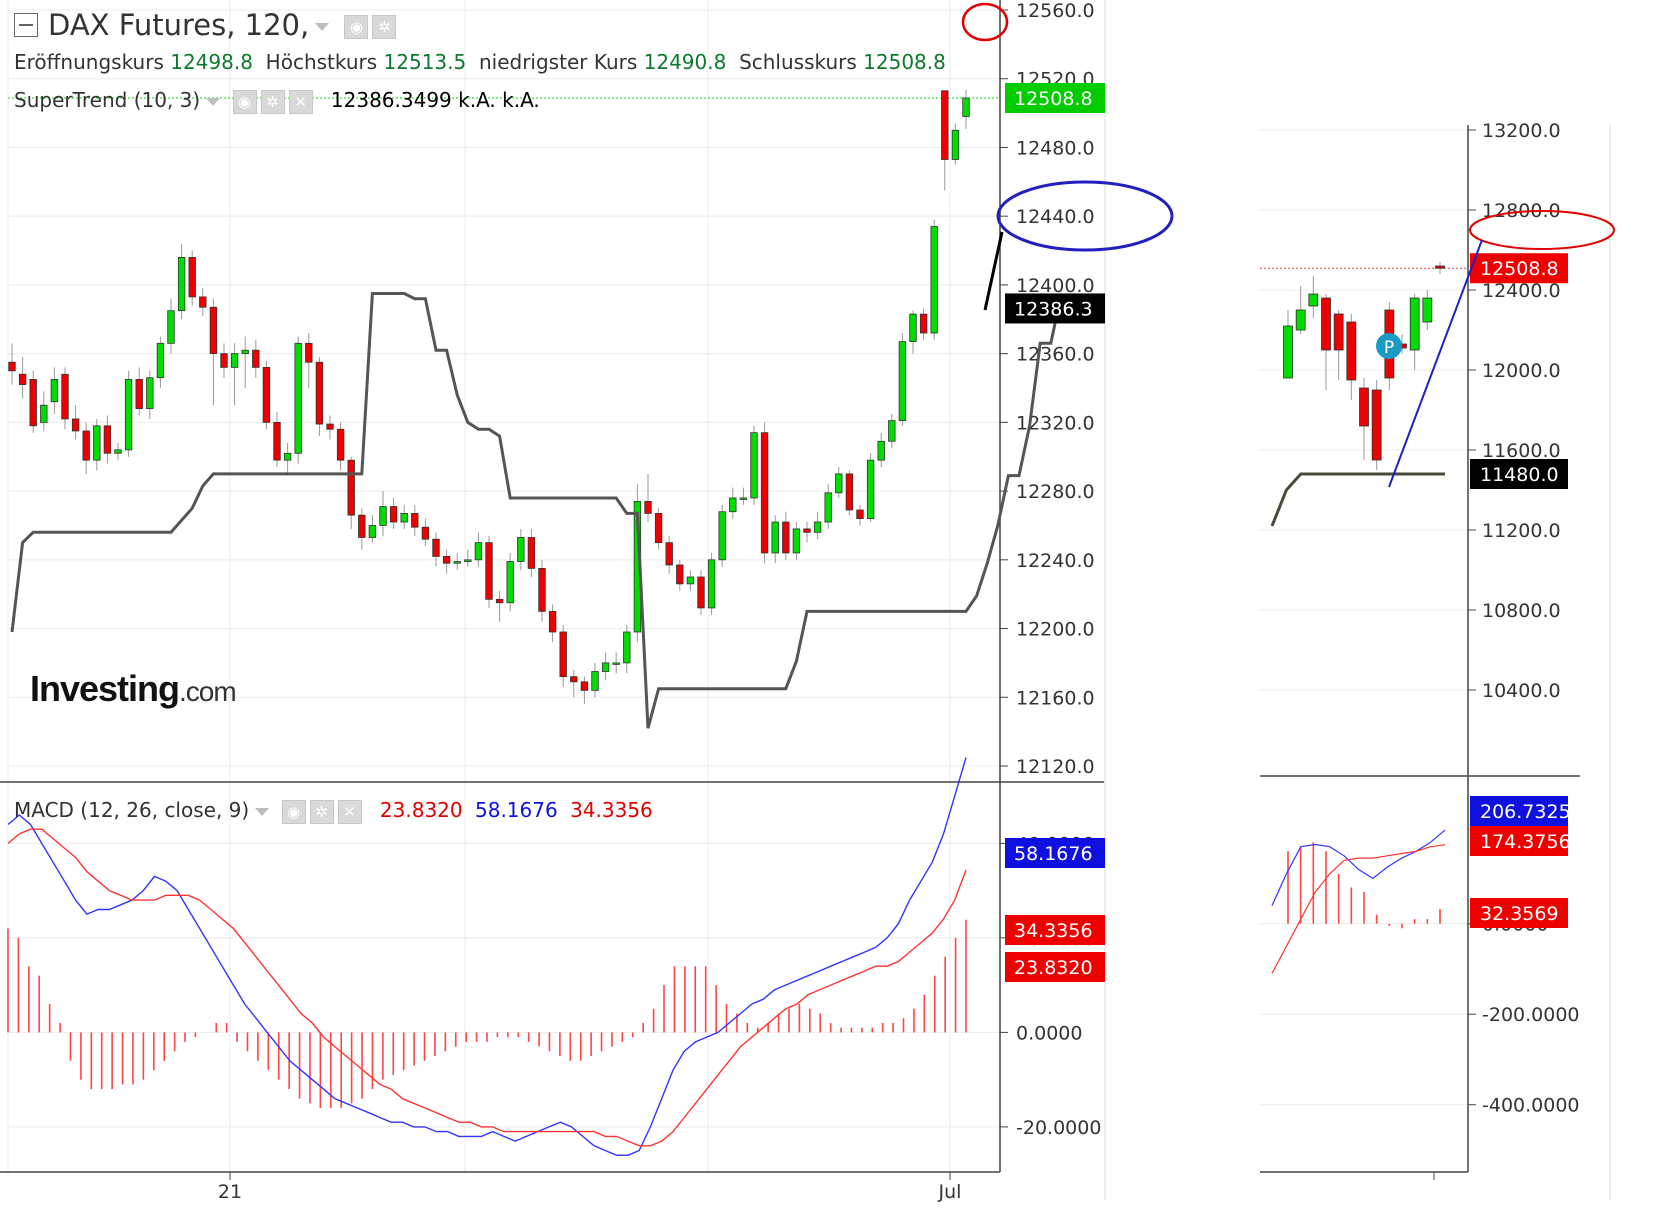  What do you see at coordinates (1055, 355) in the screenshot?
I see `y-tick-label: 12360.0` at bounding box center [1055, 355].